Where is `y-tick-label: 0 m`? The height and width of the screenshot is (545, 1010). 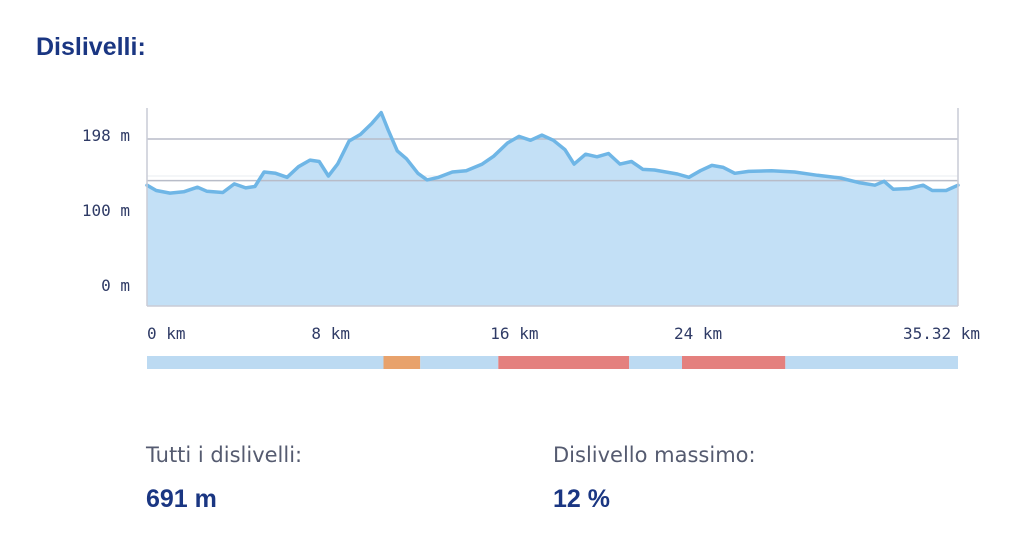 y-tick-label: 0 m is located at coordinates (115, 285).